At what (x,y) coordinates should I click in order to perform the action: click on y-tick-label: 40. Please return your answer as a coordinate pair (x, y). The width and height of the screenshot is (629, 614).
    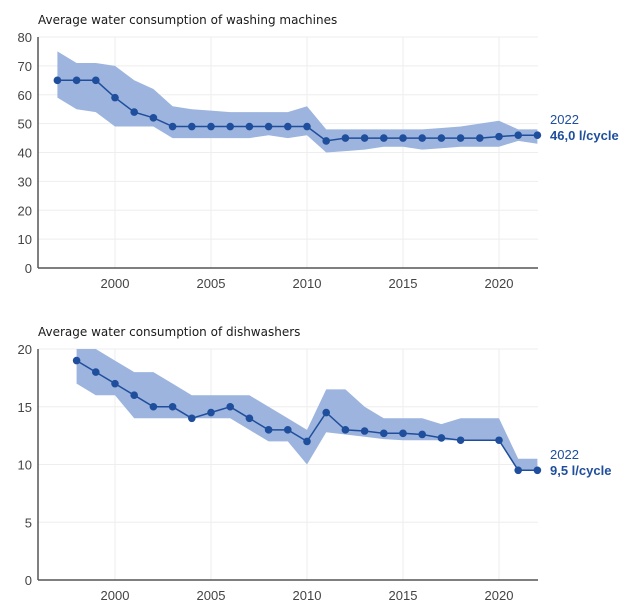
    Looking at the image, I should click on (25, 153).